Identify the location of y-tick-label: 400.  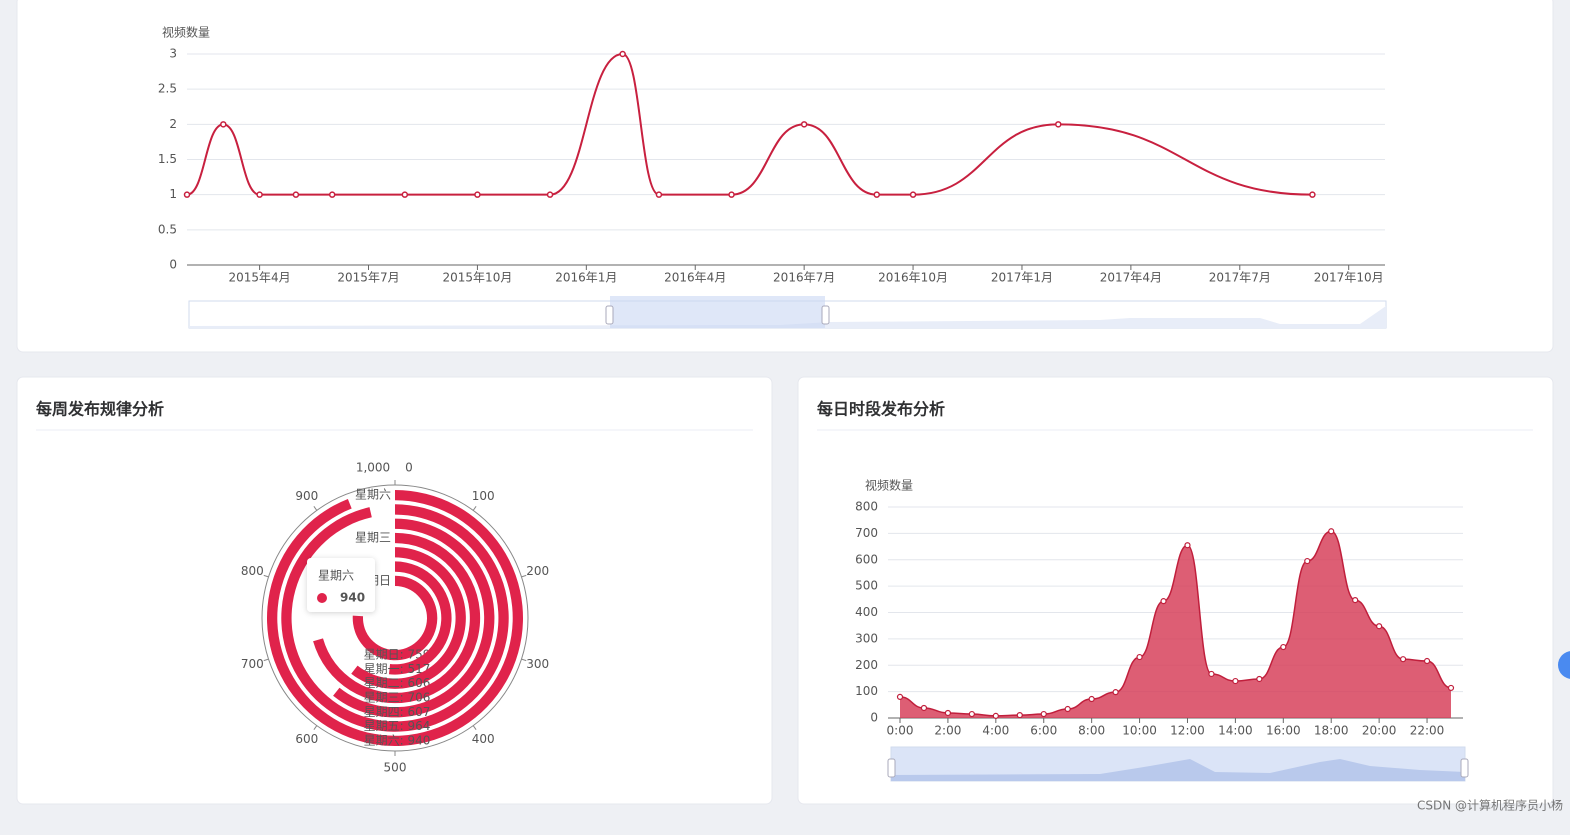
(866, 612).